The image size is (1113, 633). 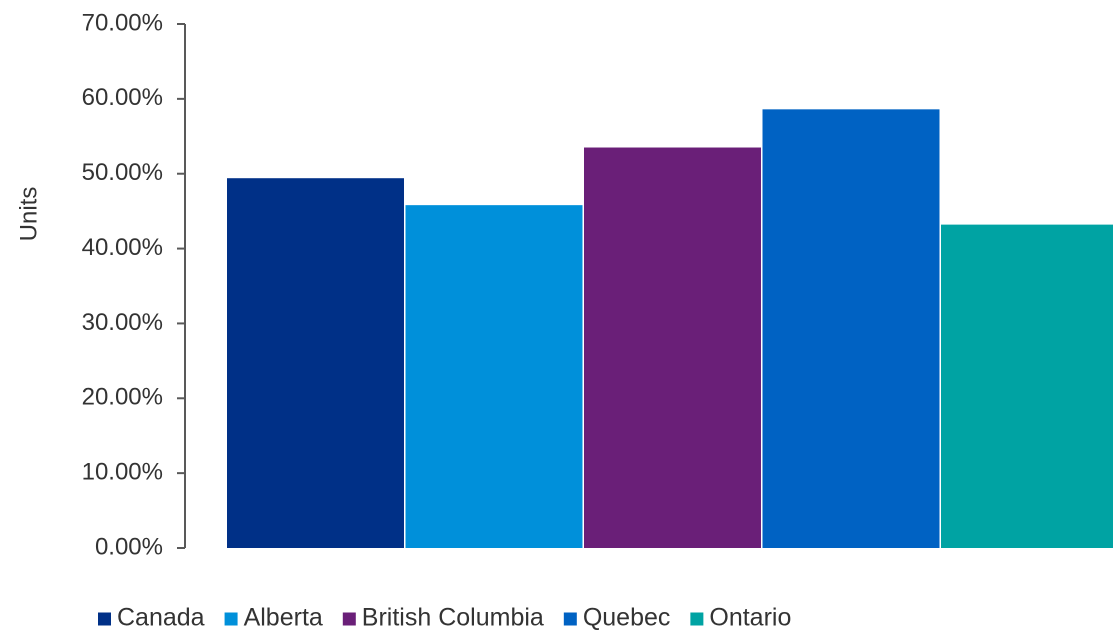 I want to click on y-tick-label: 20.00%, so click(x=122, y=397).